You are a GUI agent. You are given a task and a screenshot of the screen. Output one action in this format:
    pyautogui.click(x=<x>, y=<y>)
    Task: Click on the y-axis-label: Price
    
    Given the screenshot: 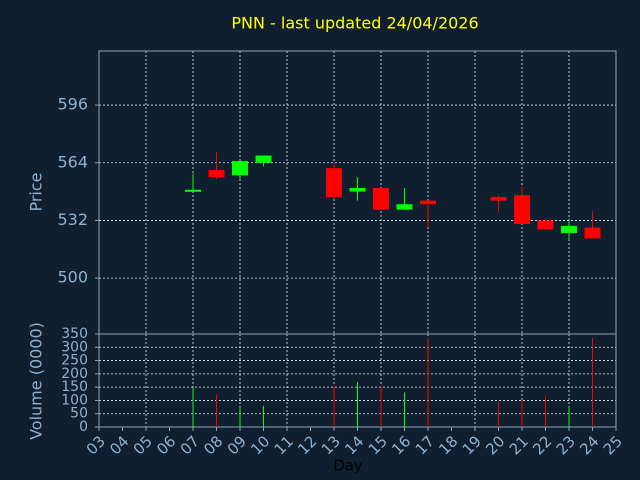 What is the action you would take?
    pyautogui.click(x=36, y=191)
    